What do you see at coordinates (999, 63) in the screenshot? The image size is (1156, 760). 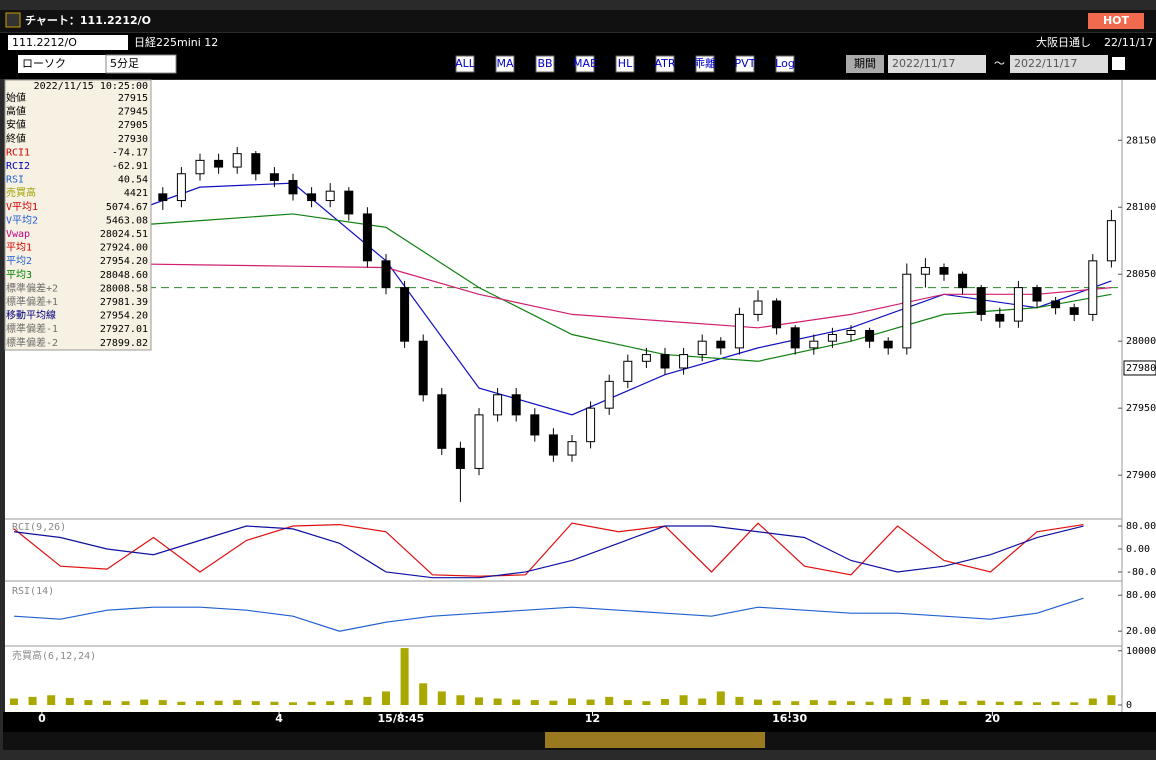 I see `tilde: 〜` at bounding box center [999, 63].